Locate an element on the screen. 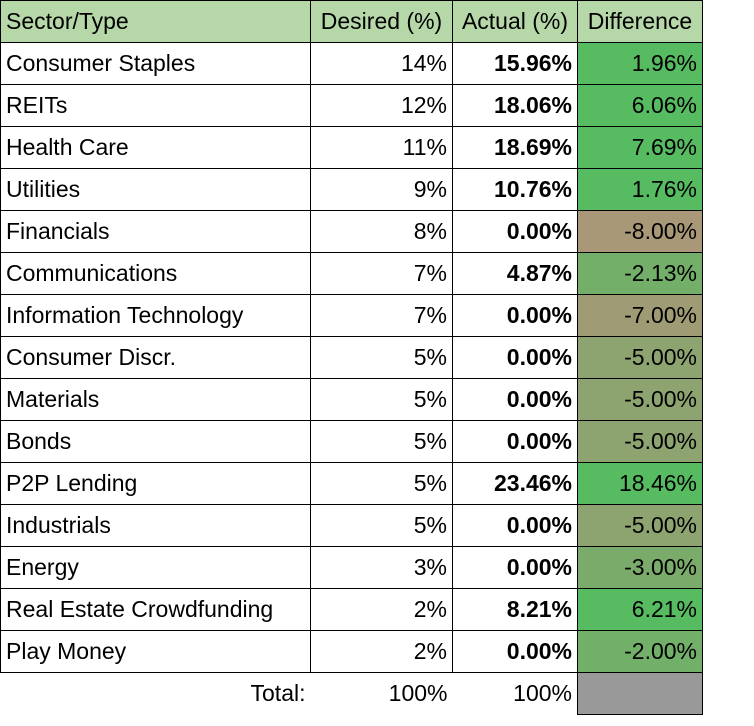  difference-cell: -7.00% is located at coordinates (640, 315).